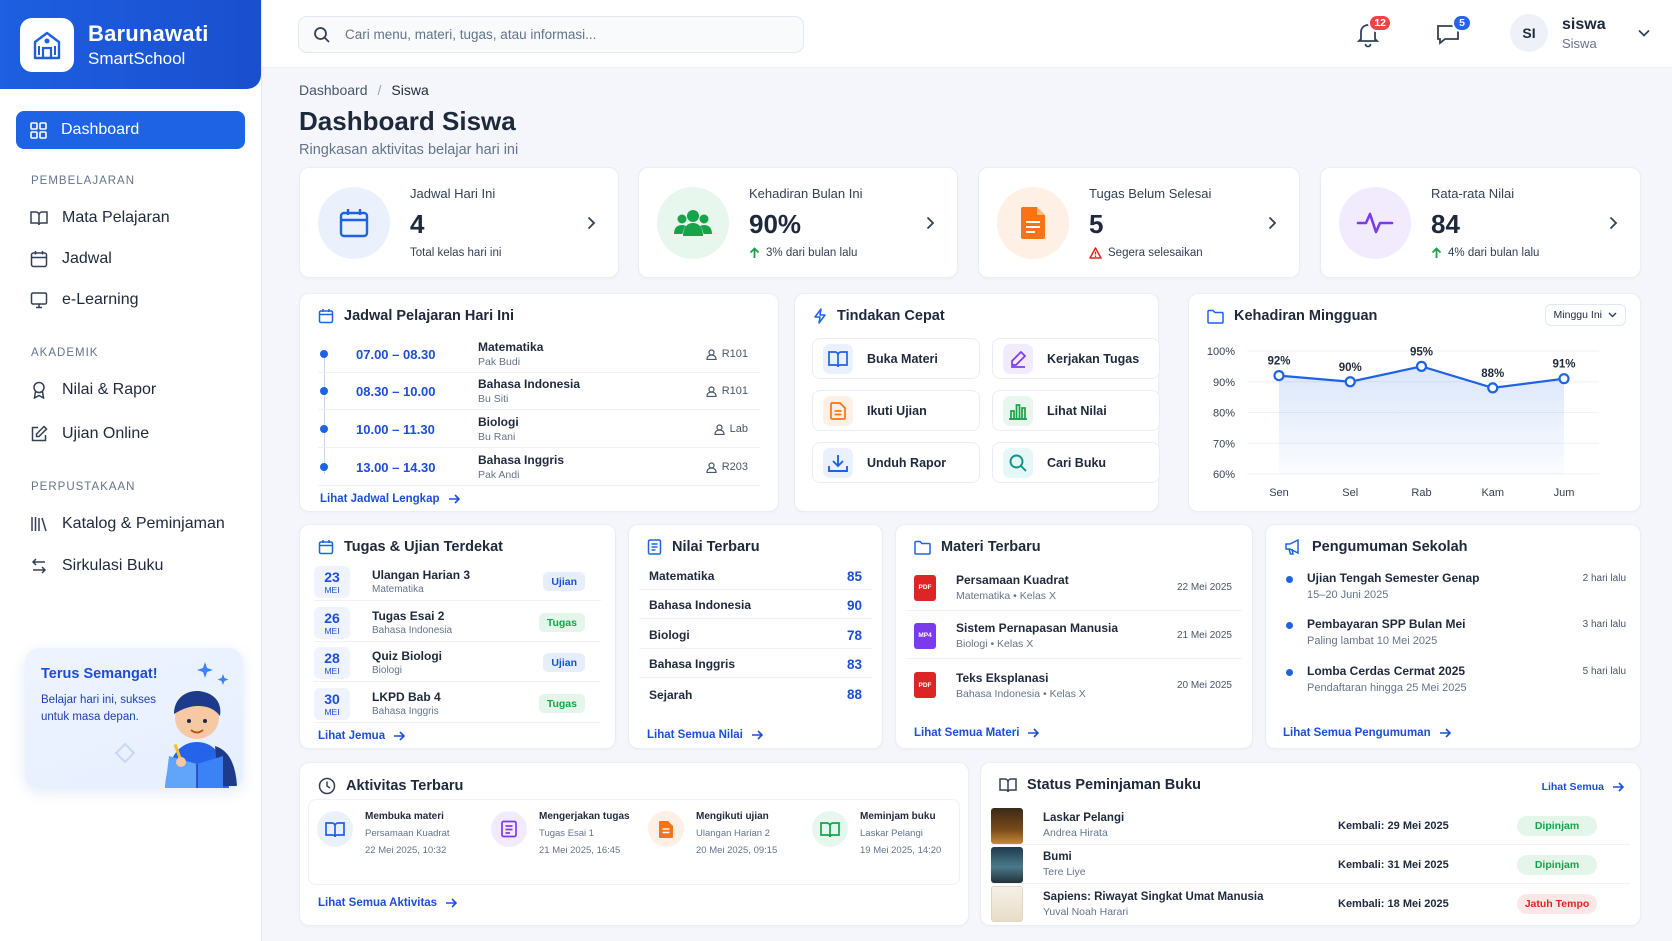  What do you see at coordinates (925, 587) in the screenshot?
I see `pdf-file-icon: PDF` at bounding box center [925, 587].